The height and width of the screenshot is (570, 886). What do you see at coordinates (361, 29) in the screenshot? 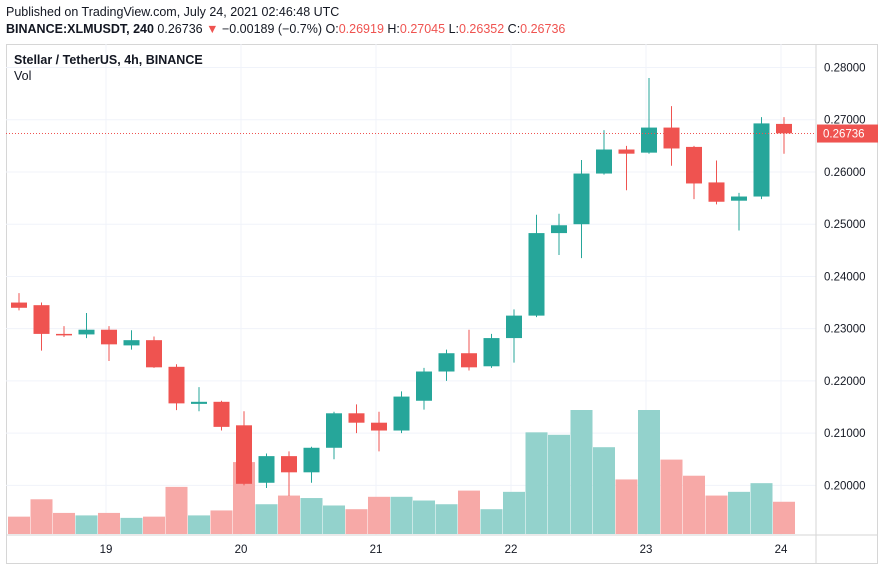
I see `open-value: 0.26919` at bounding box center [361, 29].